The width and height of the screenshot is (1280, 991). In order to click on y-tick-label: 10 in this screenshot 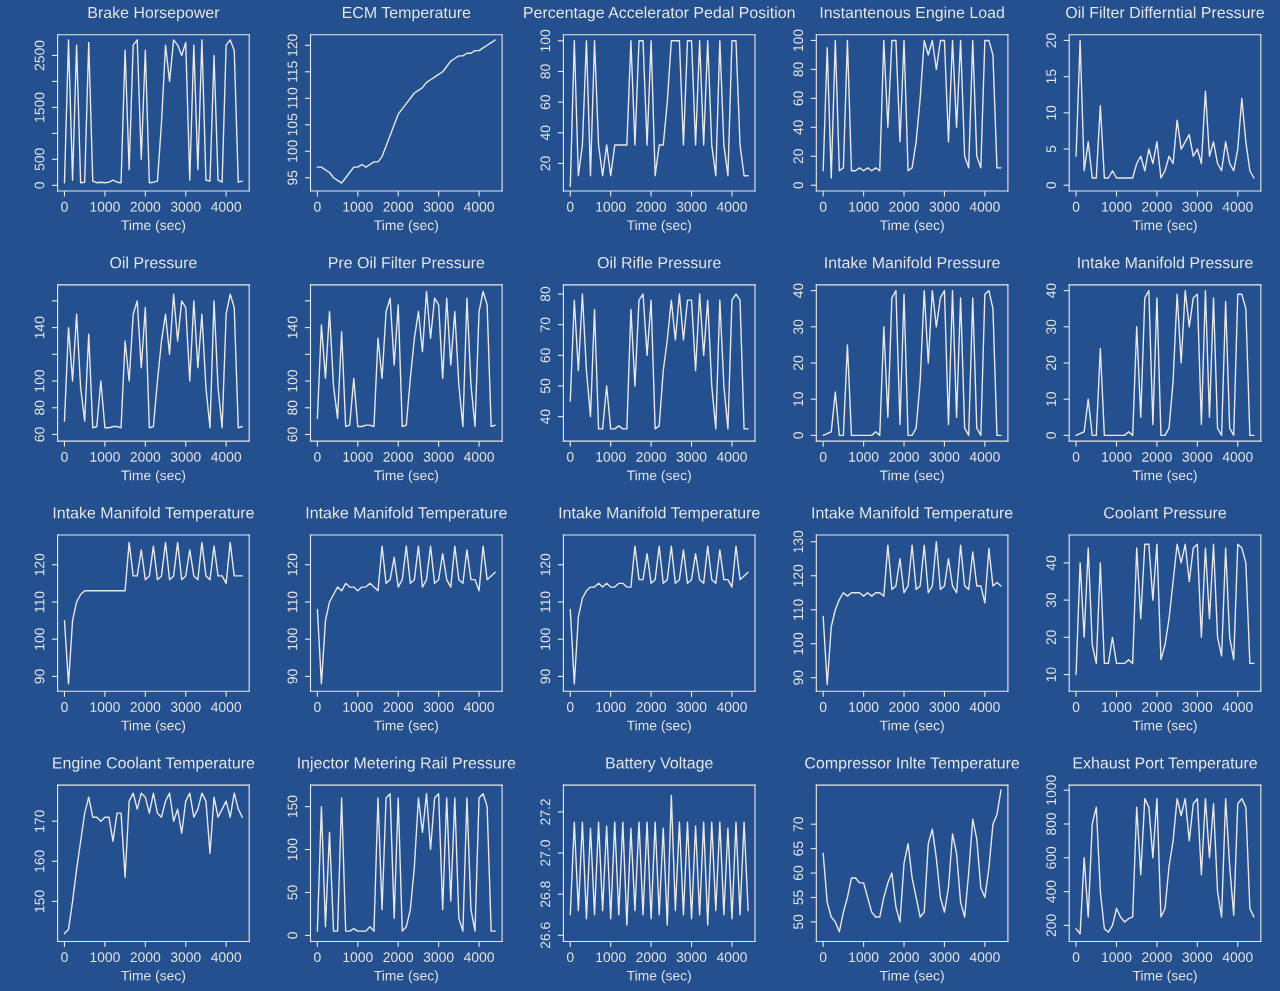, I will do `click(1051, 112)`.